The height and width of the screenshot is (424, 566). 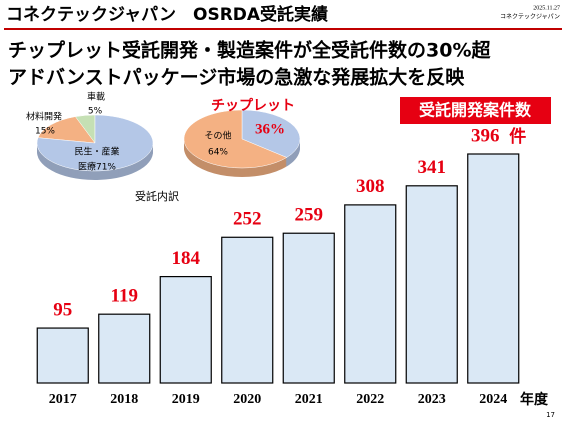 What do you see at coordinates (167, 14) in the screenshot?
I see `slide-title: コネクテックジャパン OSRDA受託実績` at bounding box center [167, 14].